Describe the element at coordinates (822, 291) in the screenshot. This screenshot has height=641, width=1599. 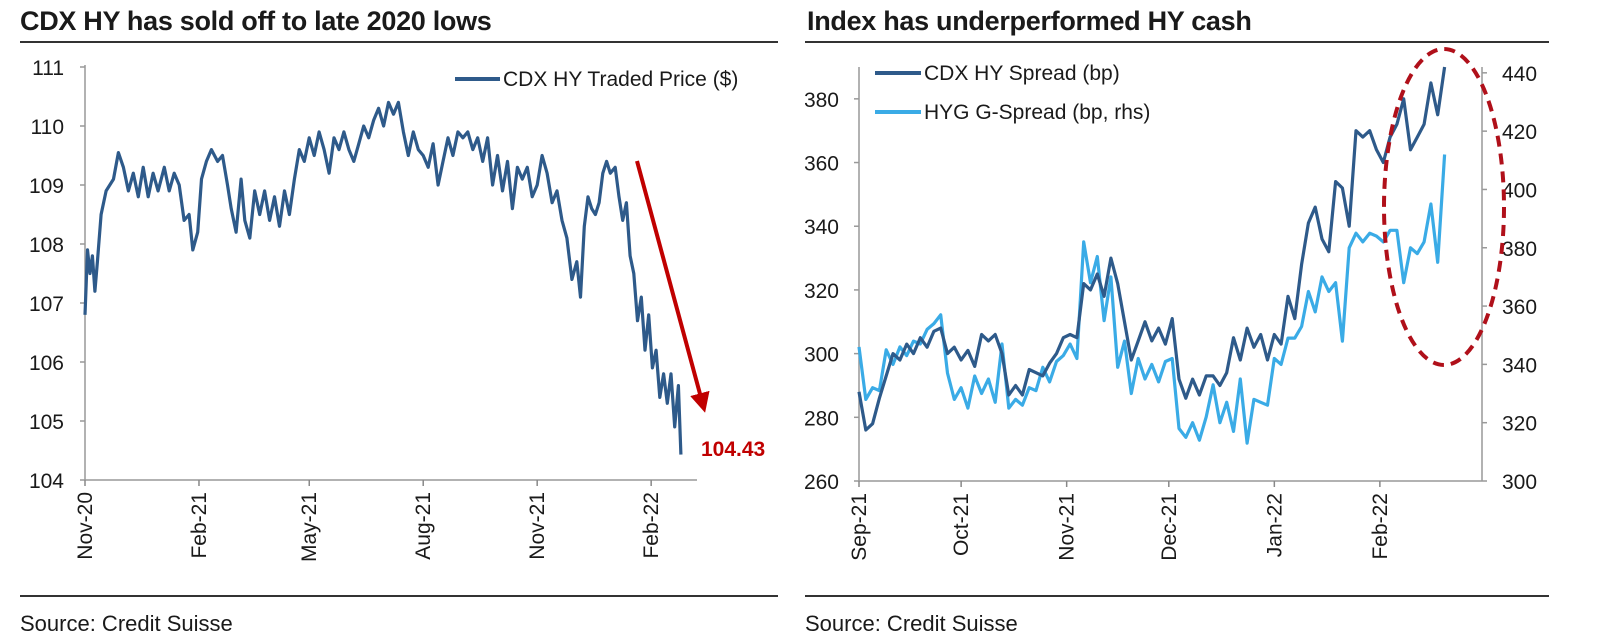
I see `y-left-tick-label-3: 320` at that location.